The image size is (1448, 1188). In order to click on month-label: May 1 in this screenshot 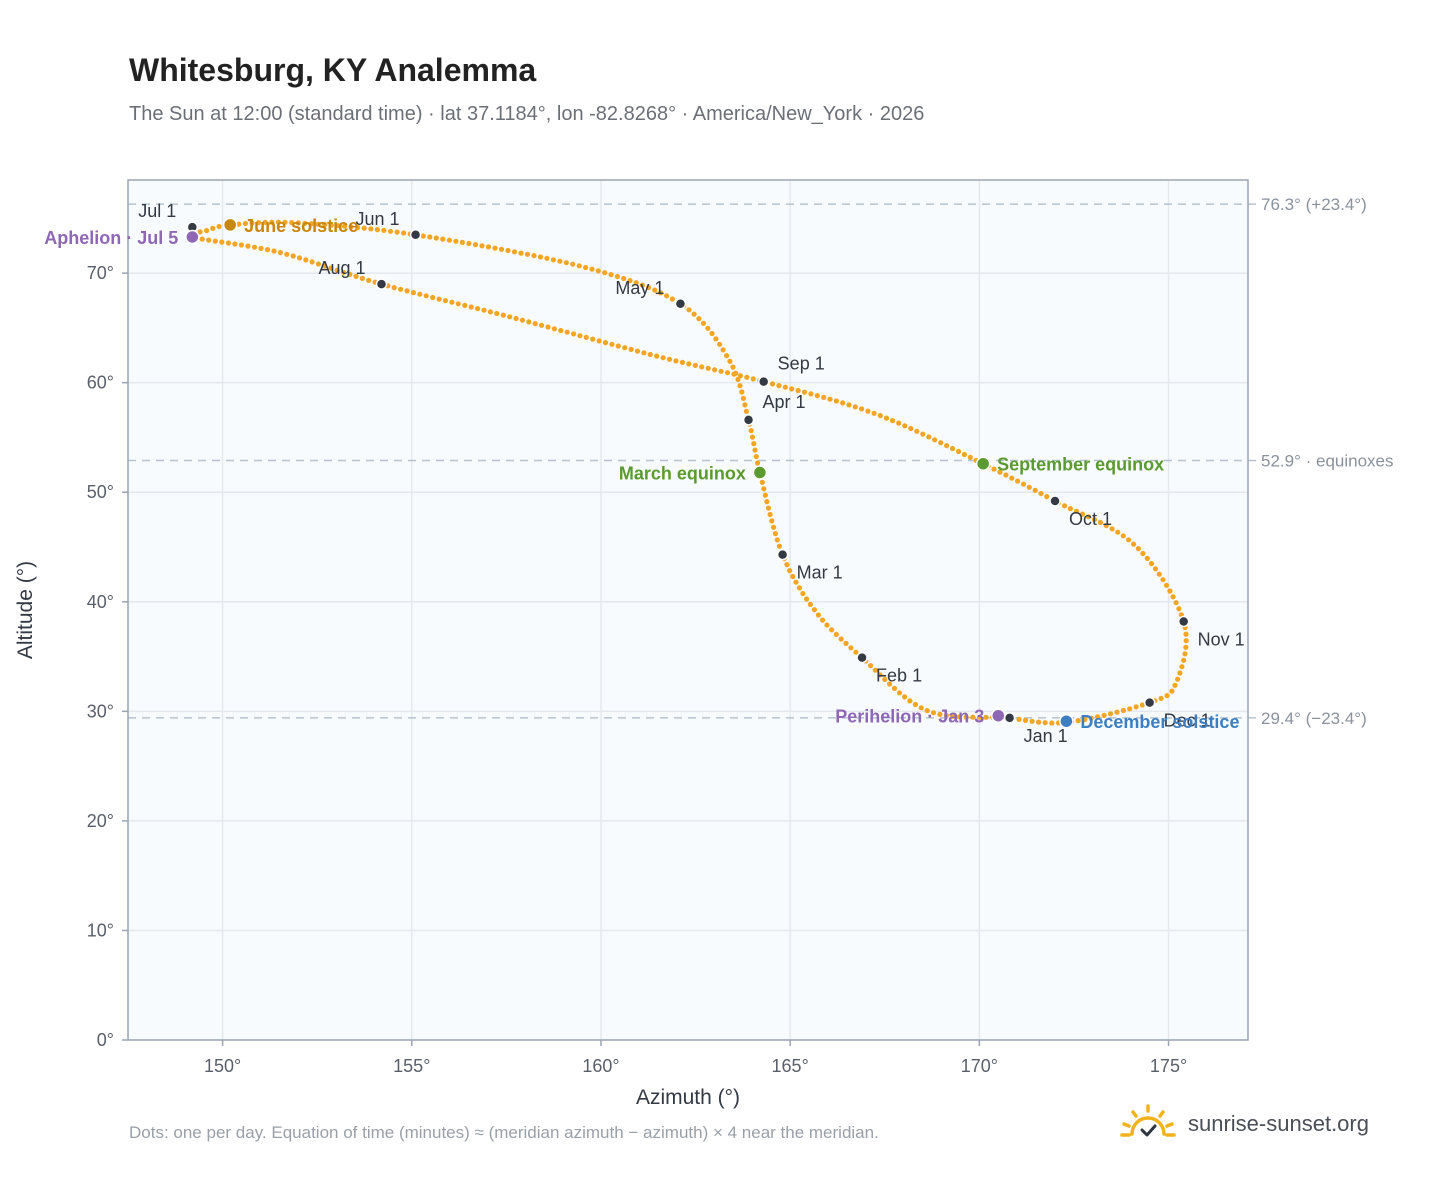, I will do `click(639, 288)`.